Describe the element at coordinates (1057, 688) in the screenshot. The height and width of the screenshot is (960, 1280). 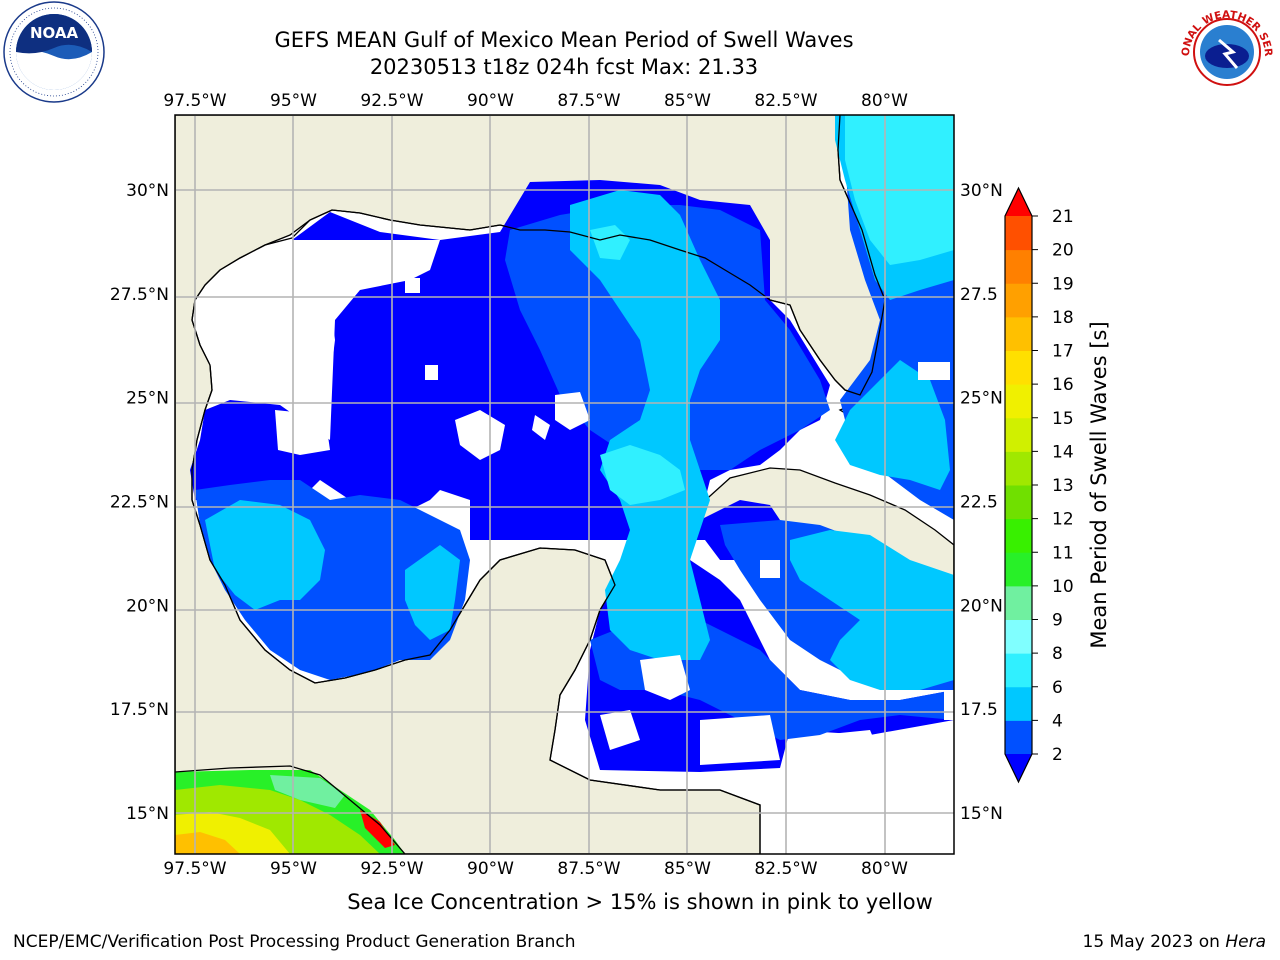
I see `colorbar-tick-label: 6` at that location.